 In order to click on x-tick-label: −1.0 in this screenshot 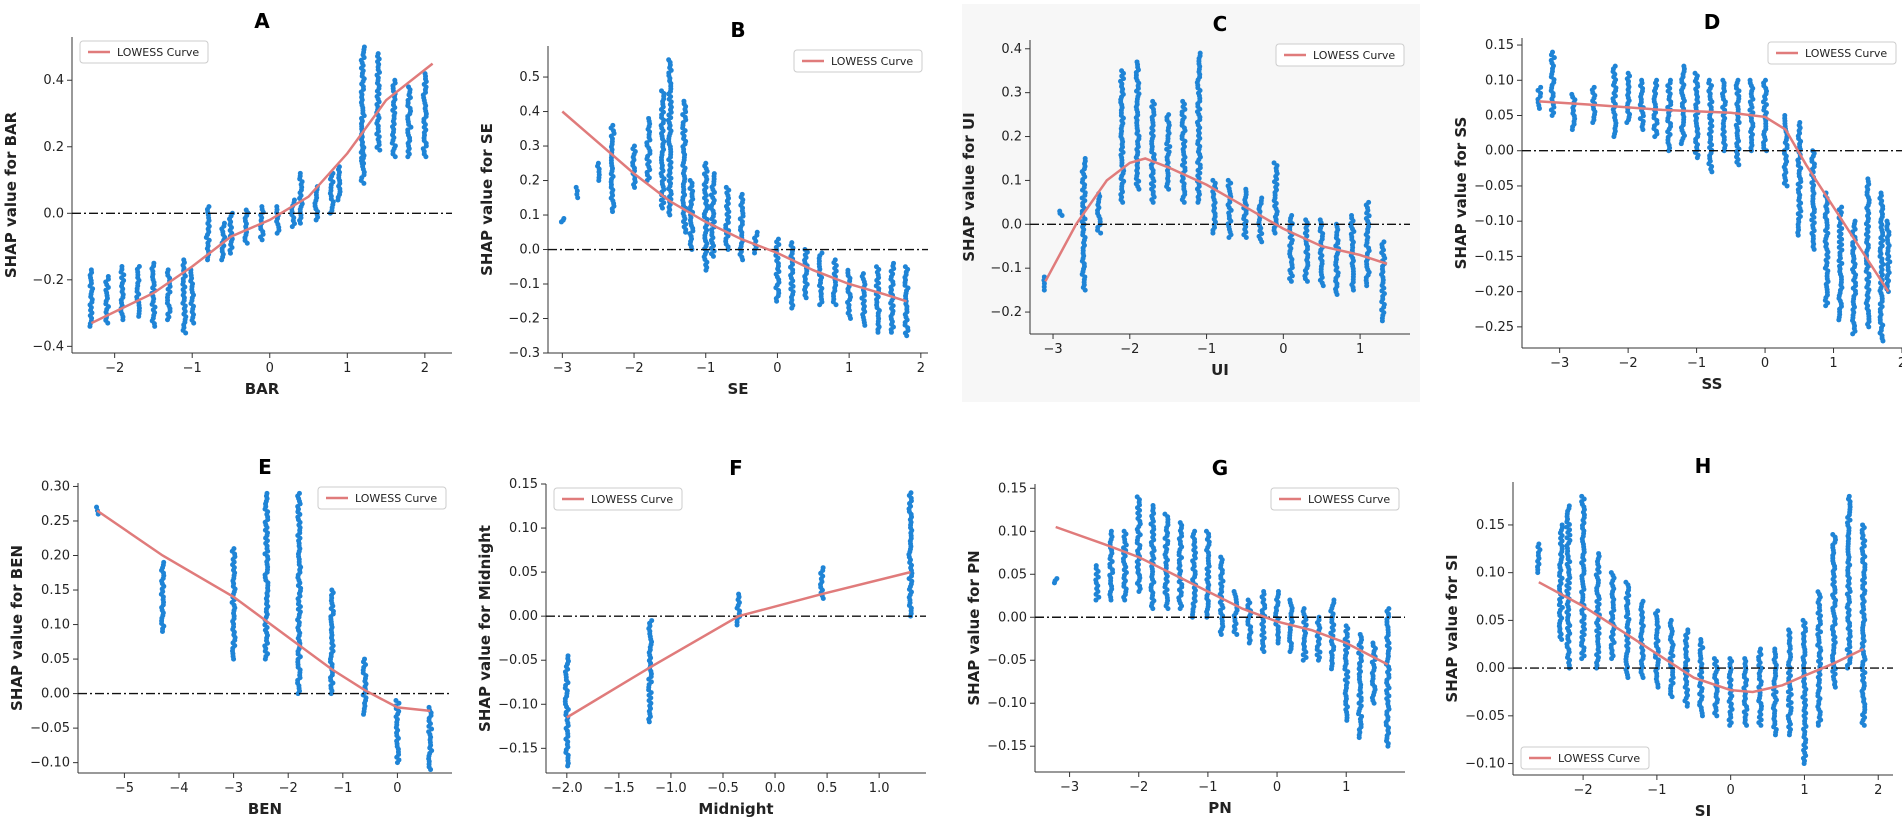, I will do `click(671, 788)`.